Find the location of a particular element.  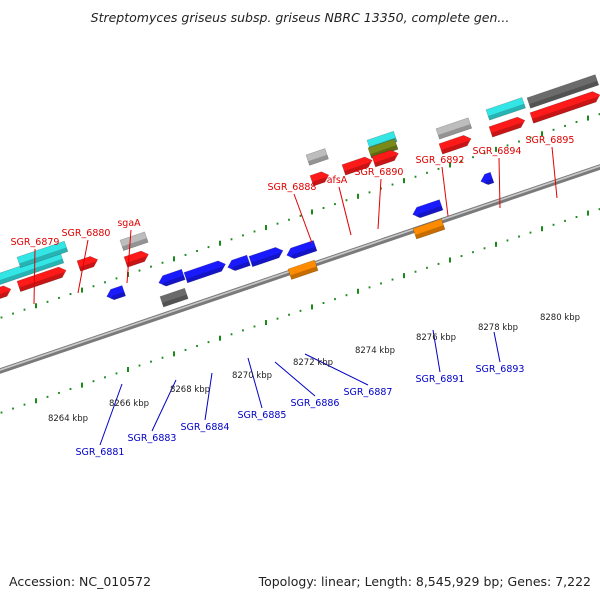

gene-block-darkgray-shape is located at coordinates (563, 91).